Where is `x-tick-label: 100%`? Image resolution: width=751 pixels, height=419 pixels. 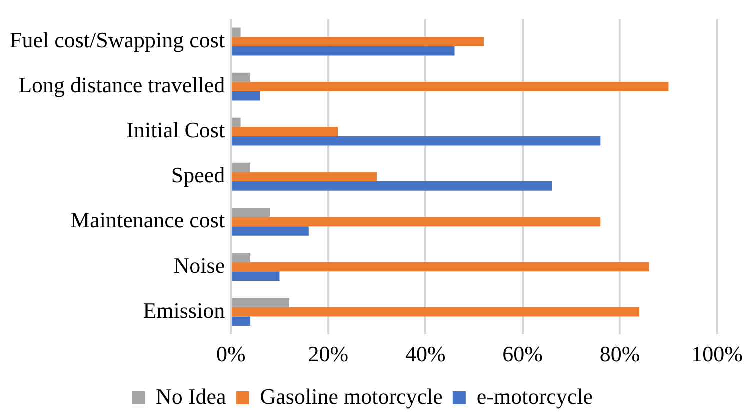
x-tick-label: 100% is located at coordinates (717, 354).